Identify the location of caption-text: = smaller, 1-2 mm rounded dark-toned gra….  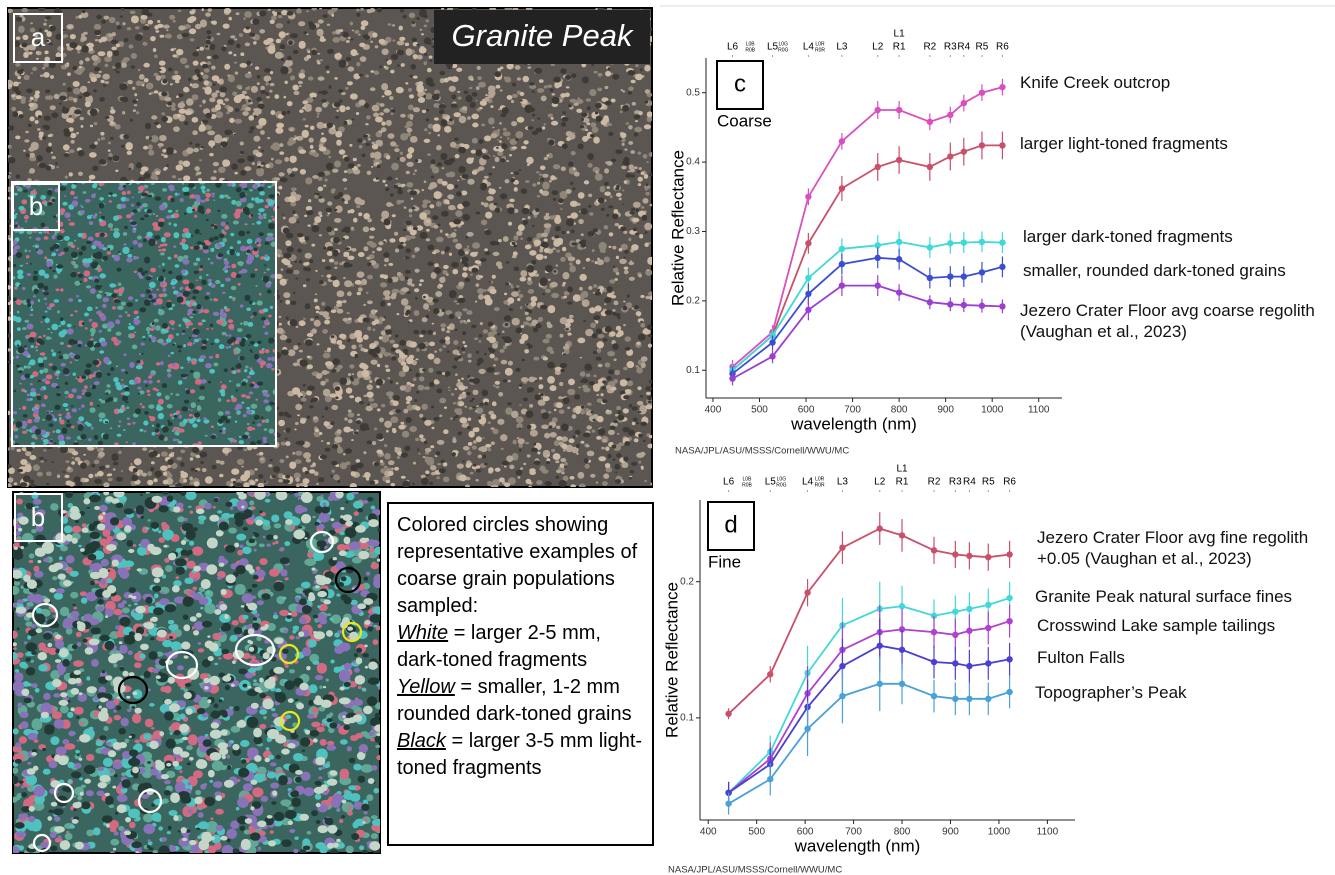
(514, 700).